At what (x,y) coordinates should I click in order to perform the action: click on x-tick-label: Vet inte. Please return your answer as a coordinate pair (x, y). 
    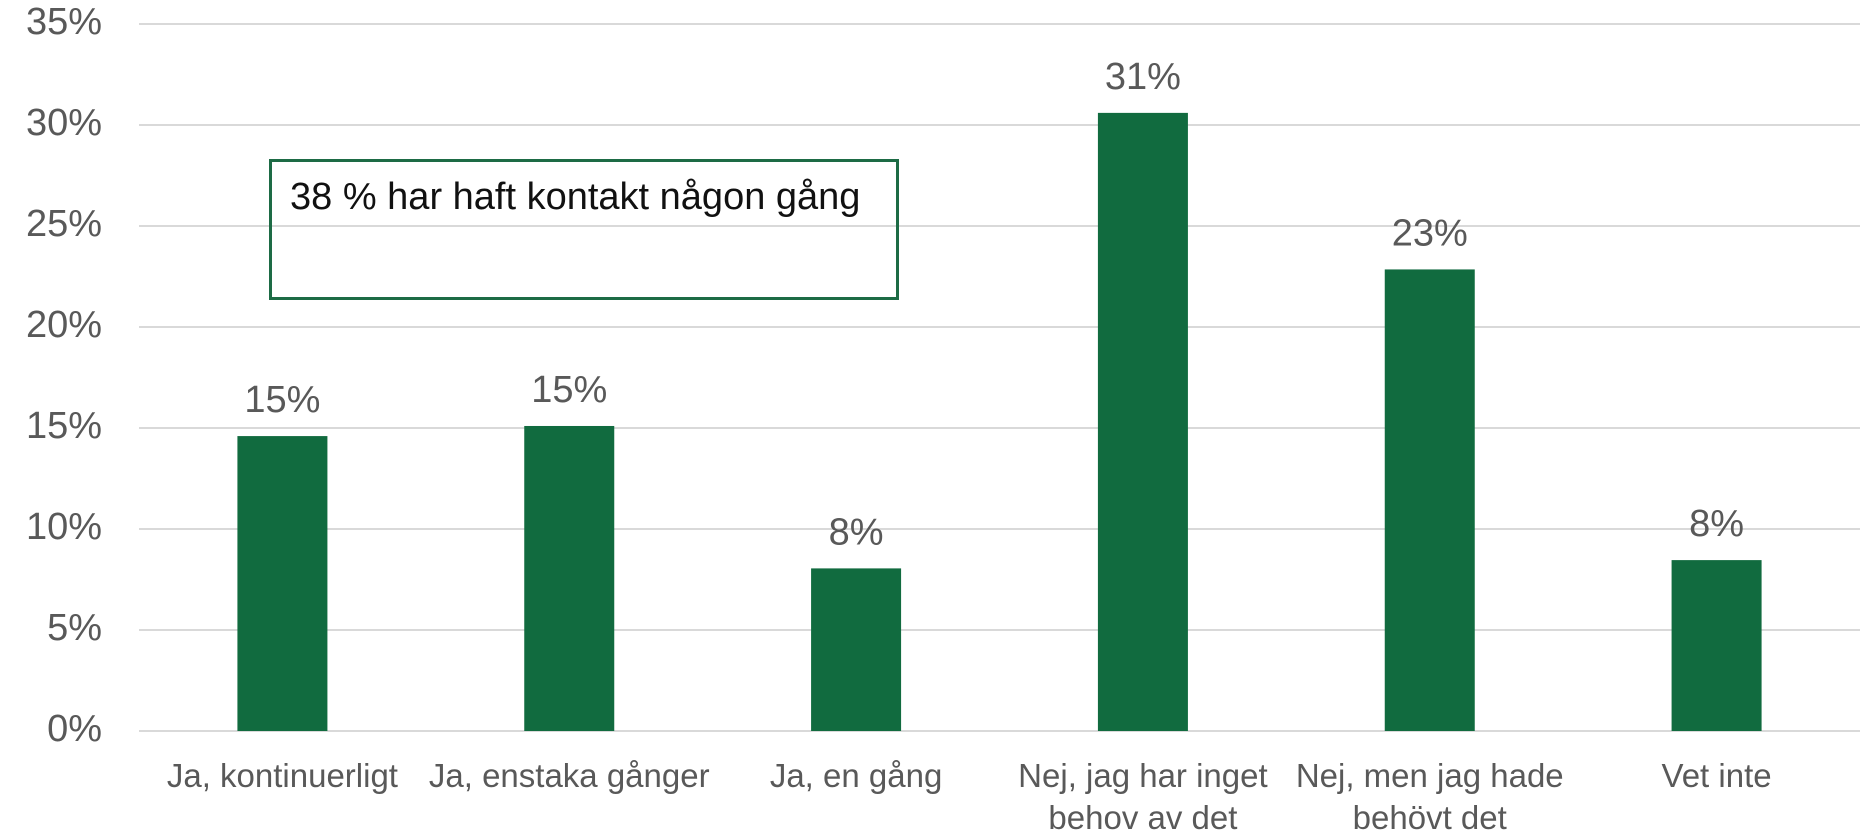
    Looking at the image, I should click on (1716, 775).